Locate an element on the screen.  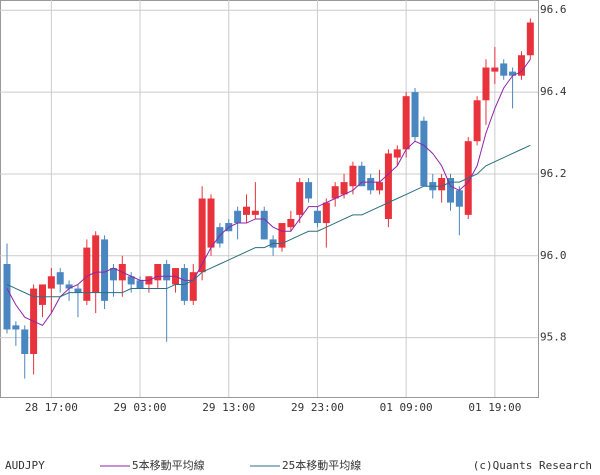
symbol: AUDJPY is located at coordinates (25, 465).